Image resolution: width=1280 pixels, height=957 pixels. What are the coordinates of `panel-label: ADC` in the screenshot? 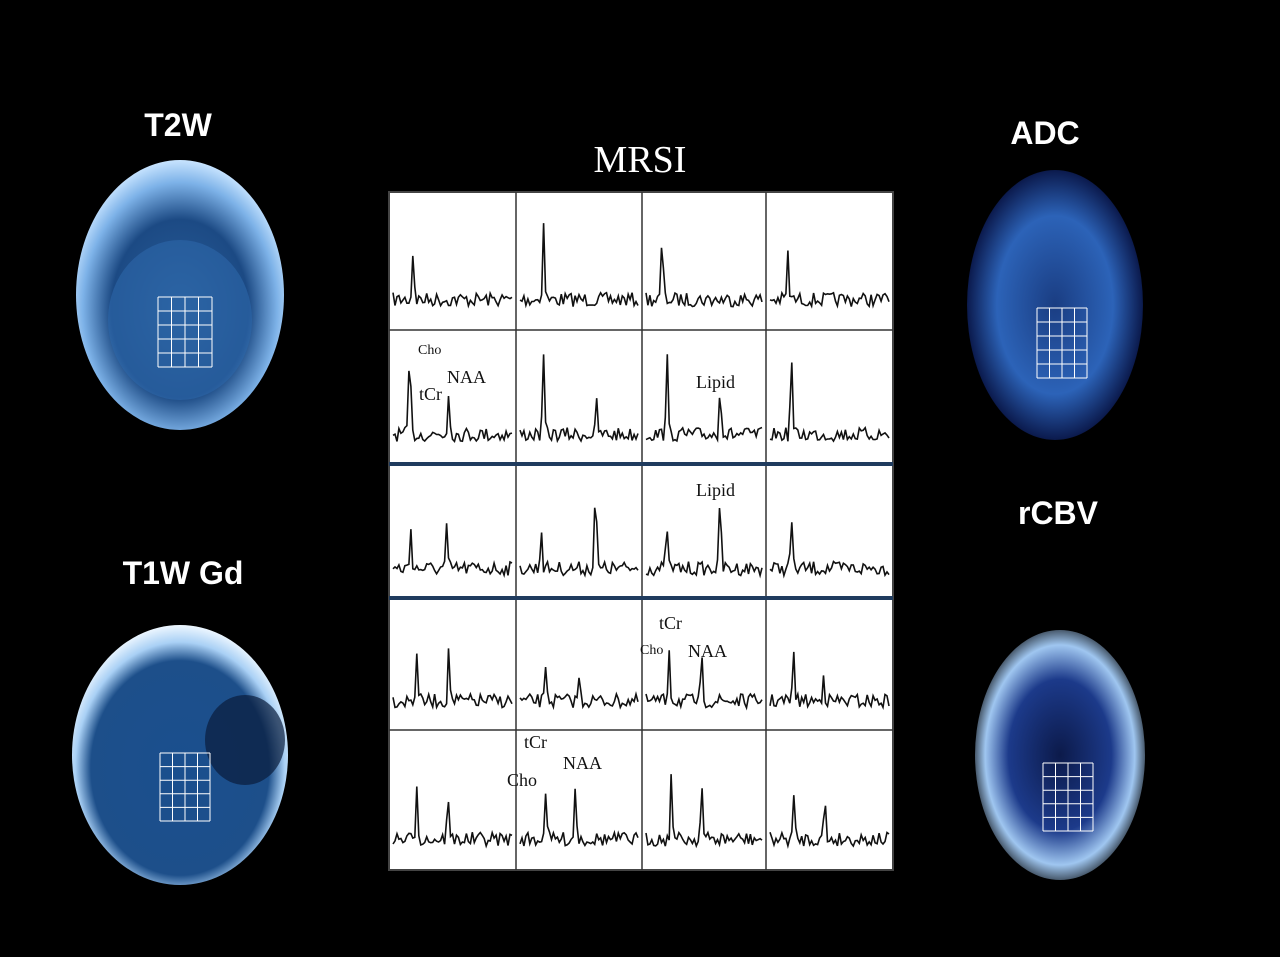 It's located at (1044, 133).